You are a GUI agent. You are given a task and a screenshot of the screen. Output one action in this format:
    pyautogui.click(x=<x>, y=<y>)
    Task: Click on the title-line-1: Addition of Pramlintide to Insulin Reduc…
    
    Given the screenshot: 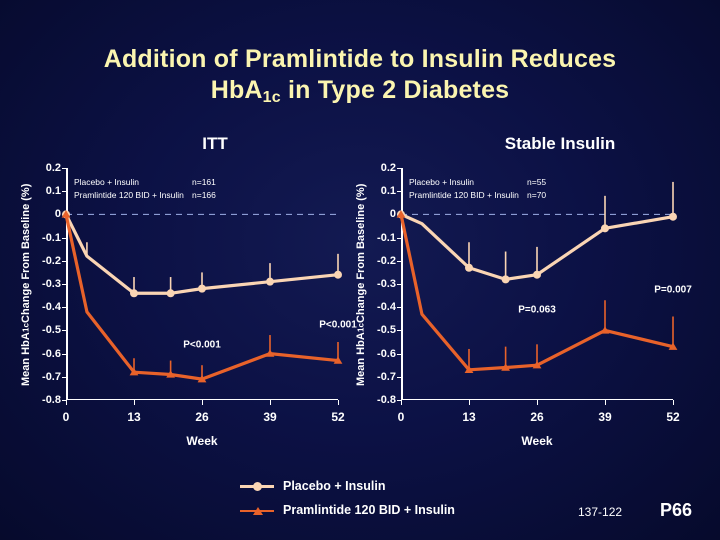 What is the action you would take?
    pyautogui.click(x=360, y=59)
    